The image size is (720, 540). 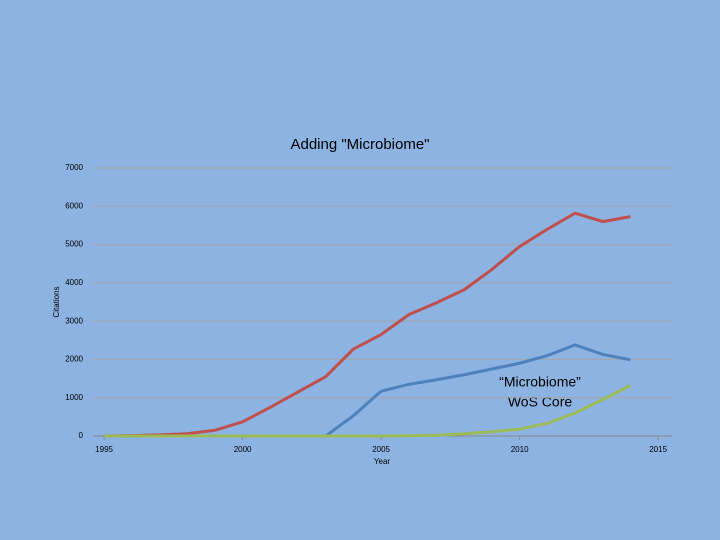 I want to click on y-axis-label: Citations, so click(x=56, y=301).